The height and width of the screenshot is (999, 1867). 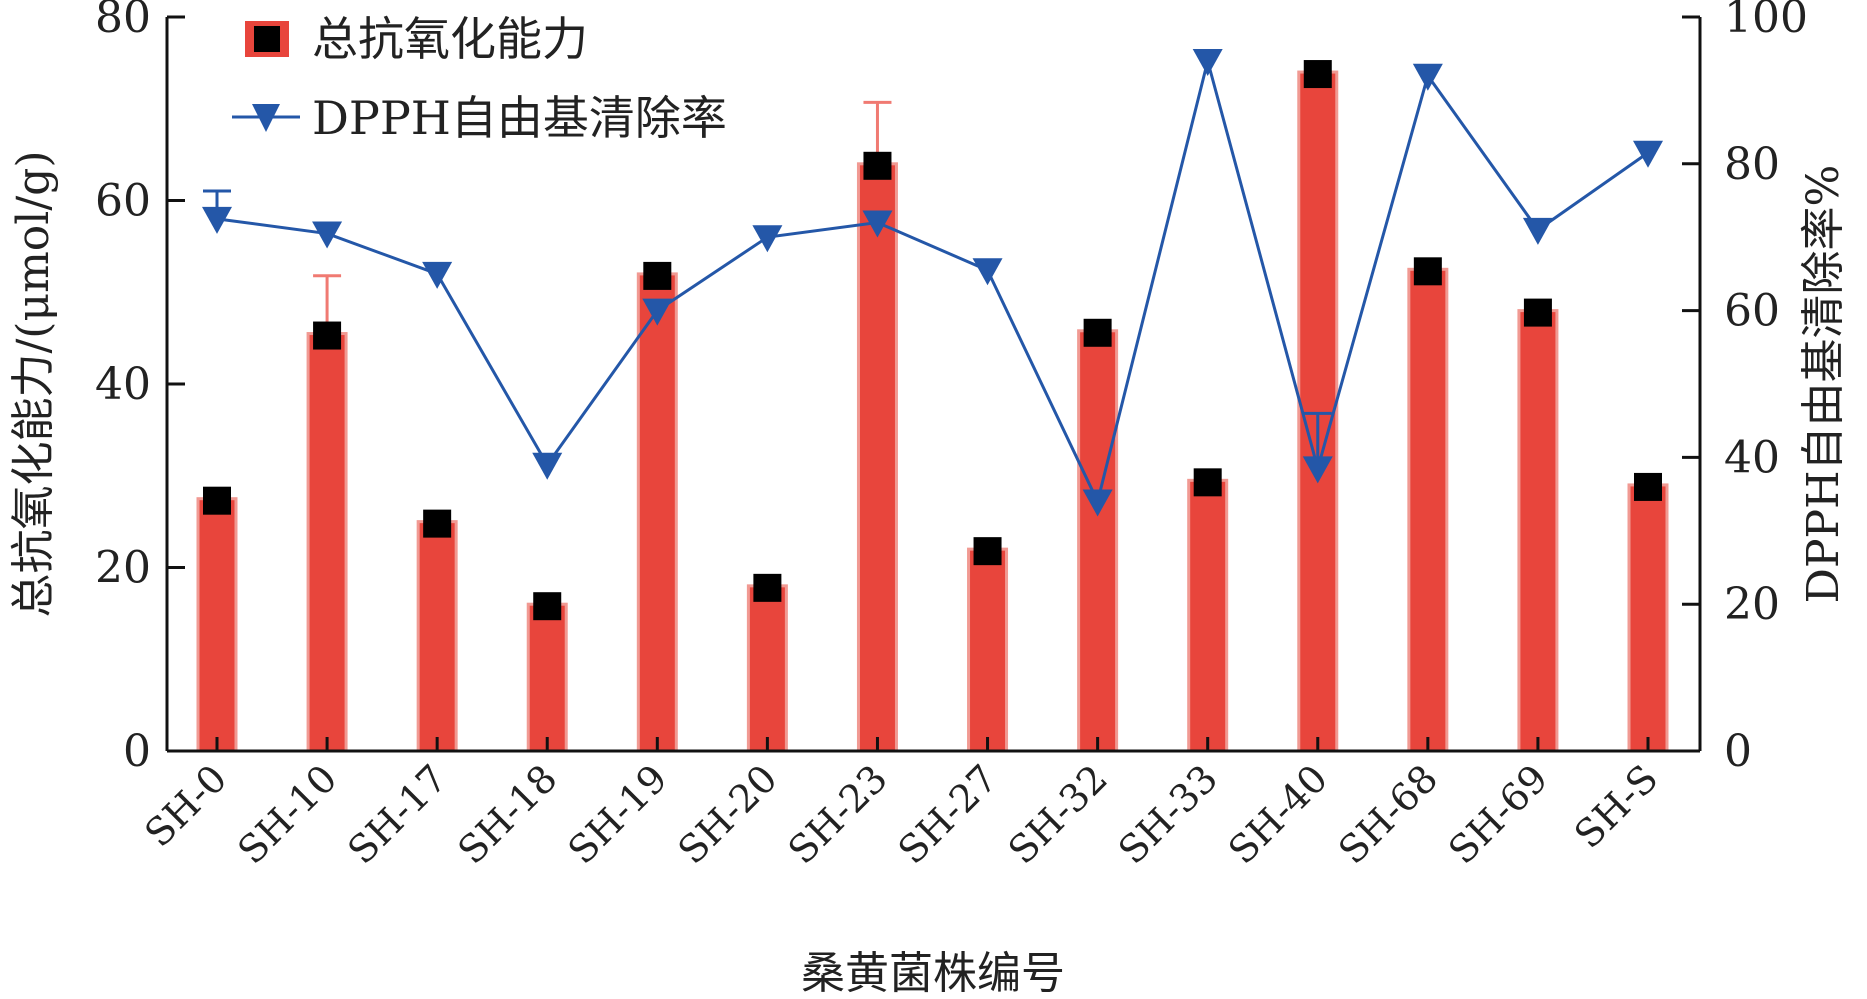 I want to click on legend-bar-label: 总抗氧化能力, so click(x=450, y=39).